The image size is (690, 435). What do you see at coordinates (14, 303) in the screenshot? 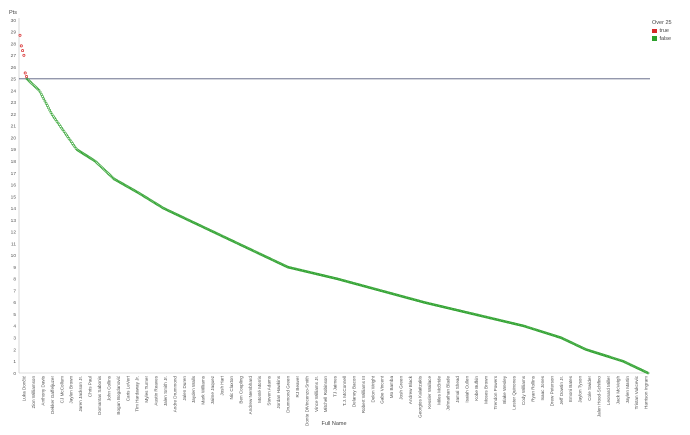
I see `y-tick-label: 6` at bounding box center [14, 303].